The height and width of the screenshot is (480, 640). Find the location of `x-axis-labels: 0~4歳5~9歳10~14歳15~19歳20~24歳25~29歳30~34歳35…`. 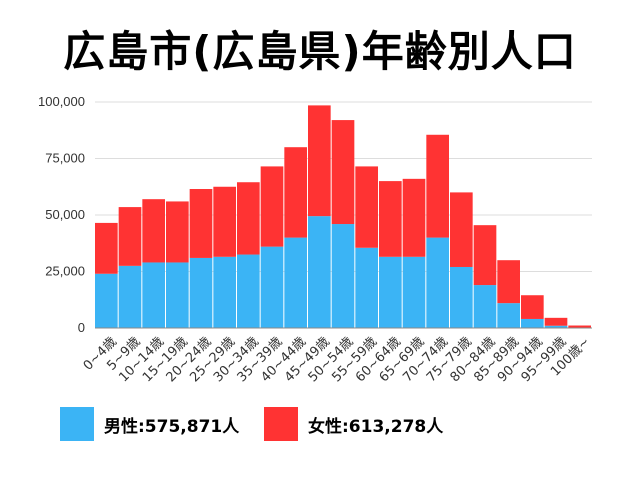

x-axis-labels: 0~4歳5~9歳10~14歳15~19歳20~24歳25~29歳30~34歳35… is located at coordinates (337, 359).